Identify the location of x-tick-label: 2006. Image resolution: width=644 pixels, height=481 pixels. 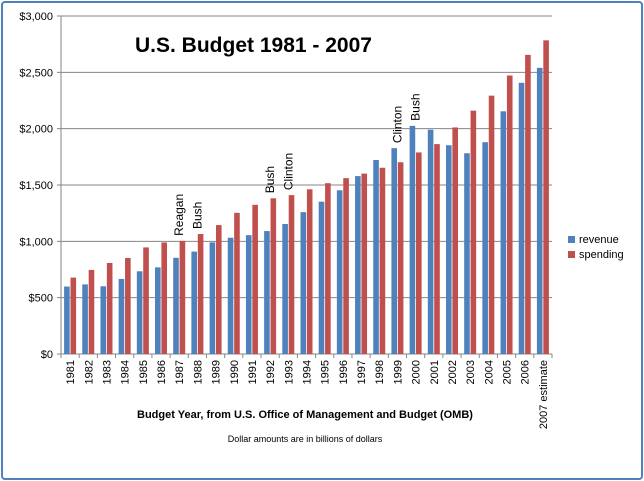
(526, 372).